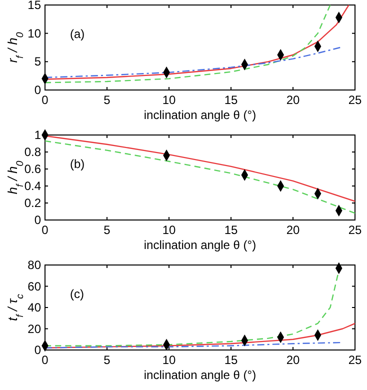  I want to click on y-tick-label: 15, so click(35, 6).